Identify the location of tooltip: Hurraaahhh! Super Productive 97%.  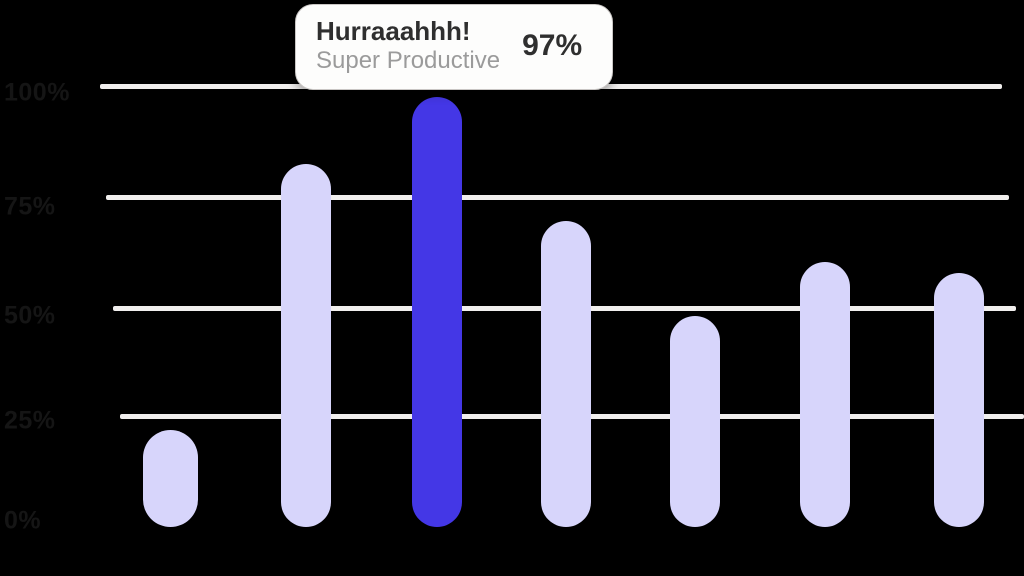
(454, 47).